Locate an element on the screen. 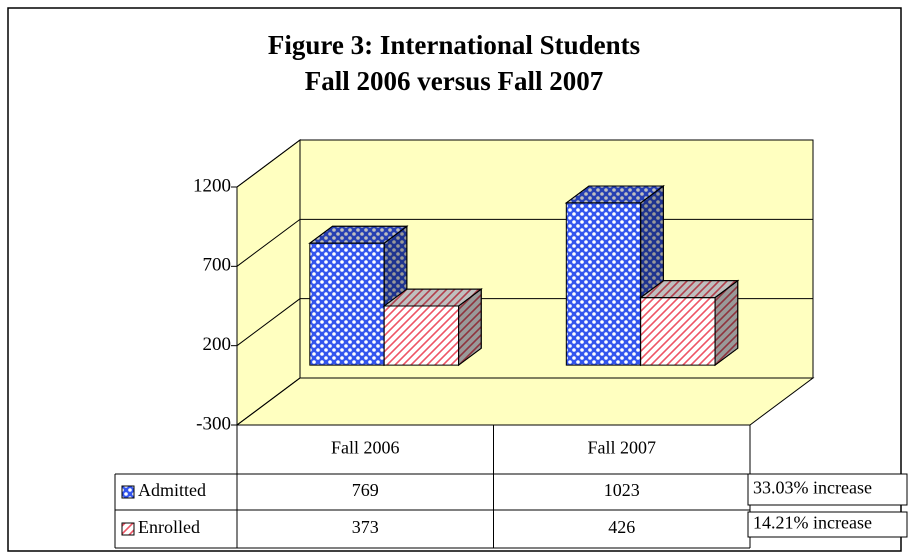 The height and width of the screenshot is (559, 908). legend-label: Admitted is located at coordinates (172, 490).